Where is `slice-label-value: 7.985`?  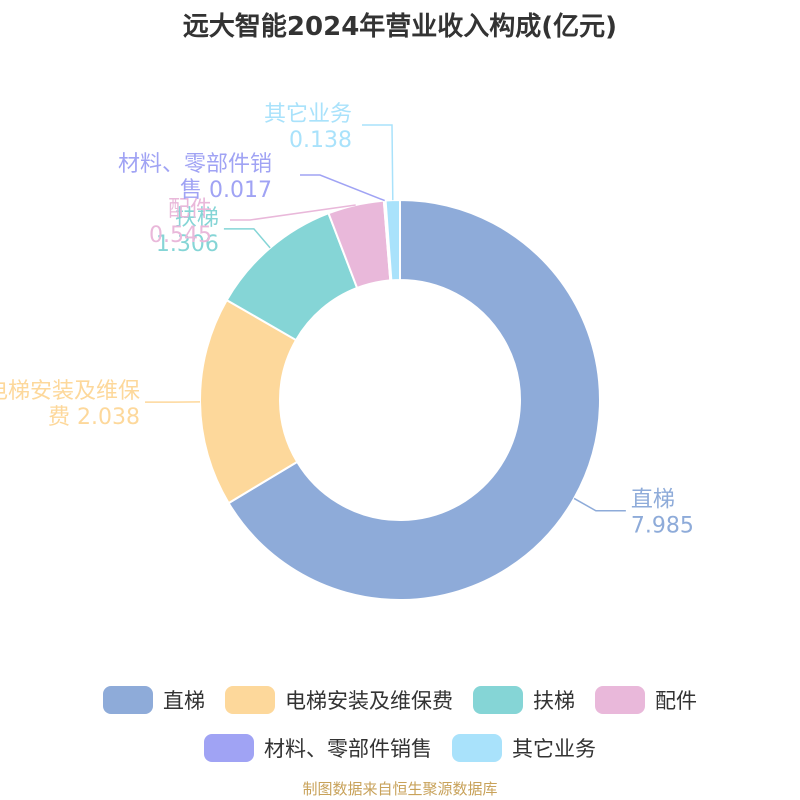
slice-label-value: 7.985 is located at coordinates (662, 526).